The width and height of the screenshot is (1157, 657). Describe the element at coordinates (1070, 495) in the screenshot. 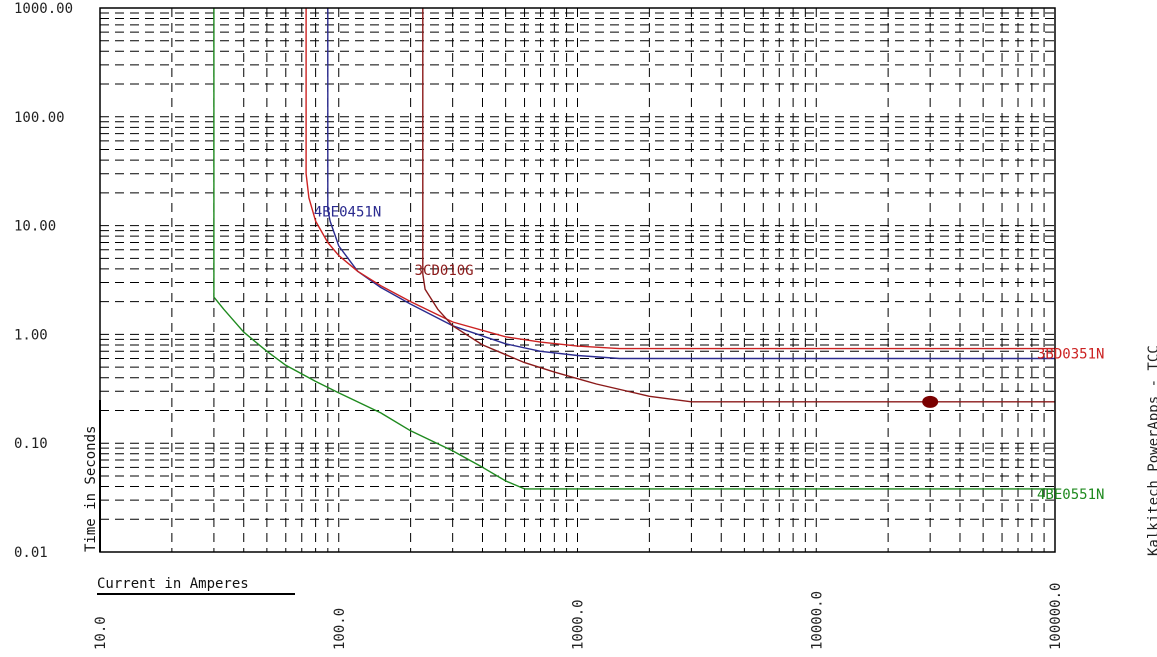

I see `curve-label-4be0551n: 4BE0551N` at that location.